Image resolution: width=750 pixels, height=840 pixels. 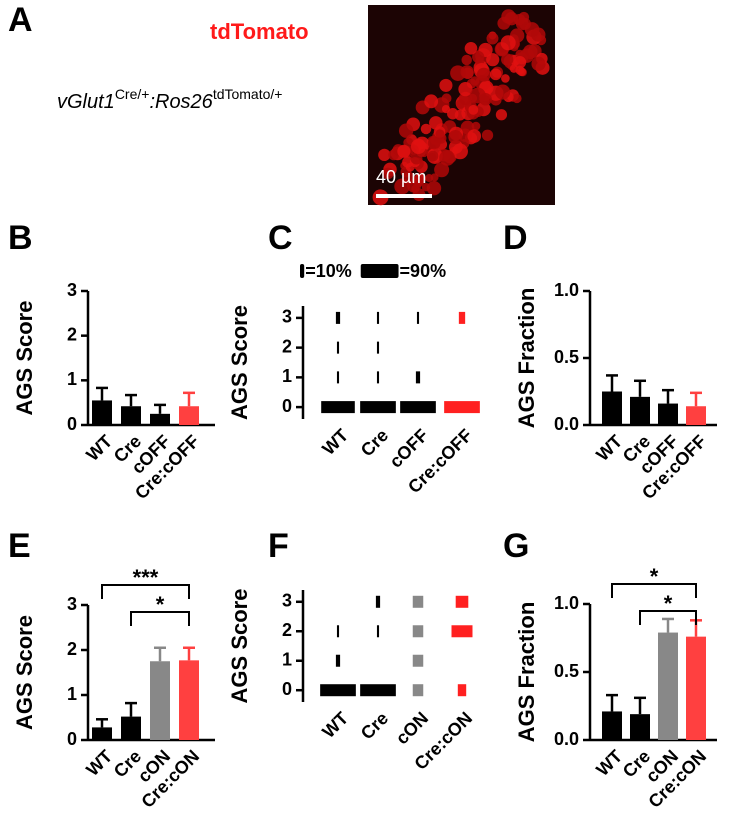 I want to click on legend-label: =90%, so click(x=423, y=271).